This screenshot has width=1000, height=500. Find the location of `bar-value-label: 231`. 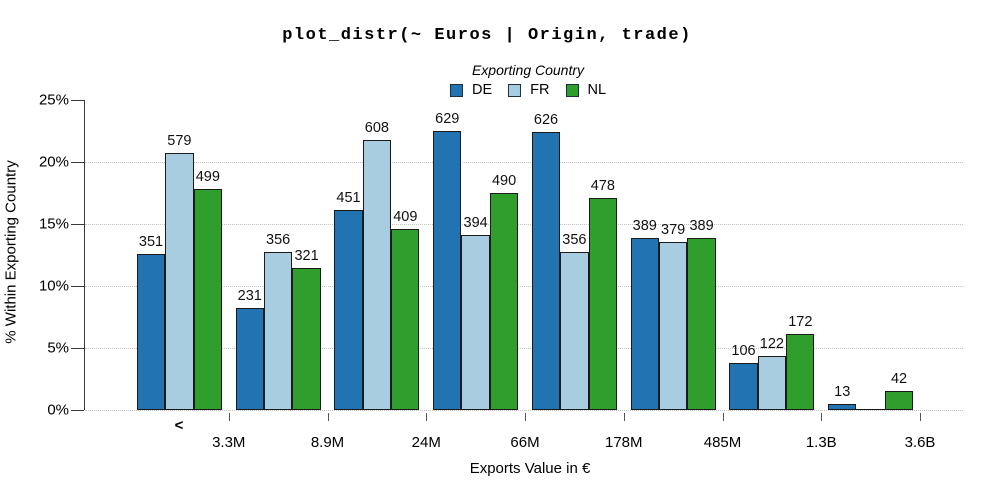

bar-value-label: 231 is located at coordinates (249, 295).